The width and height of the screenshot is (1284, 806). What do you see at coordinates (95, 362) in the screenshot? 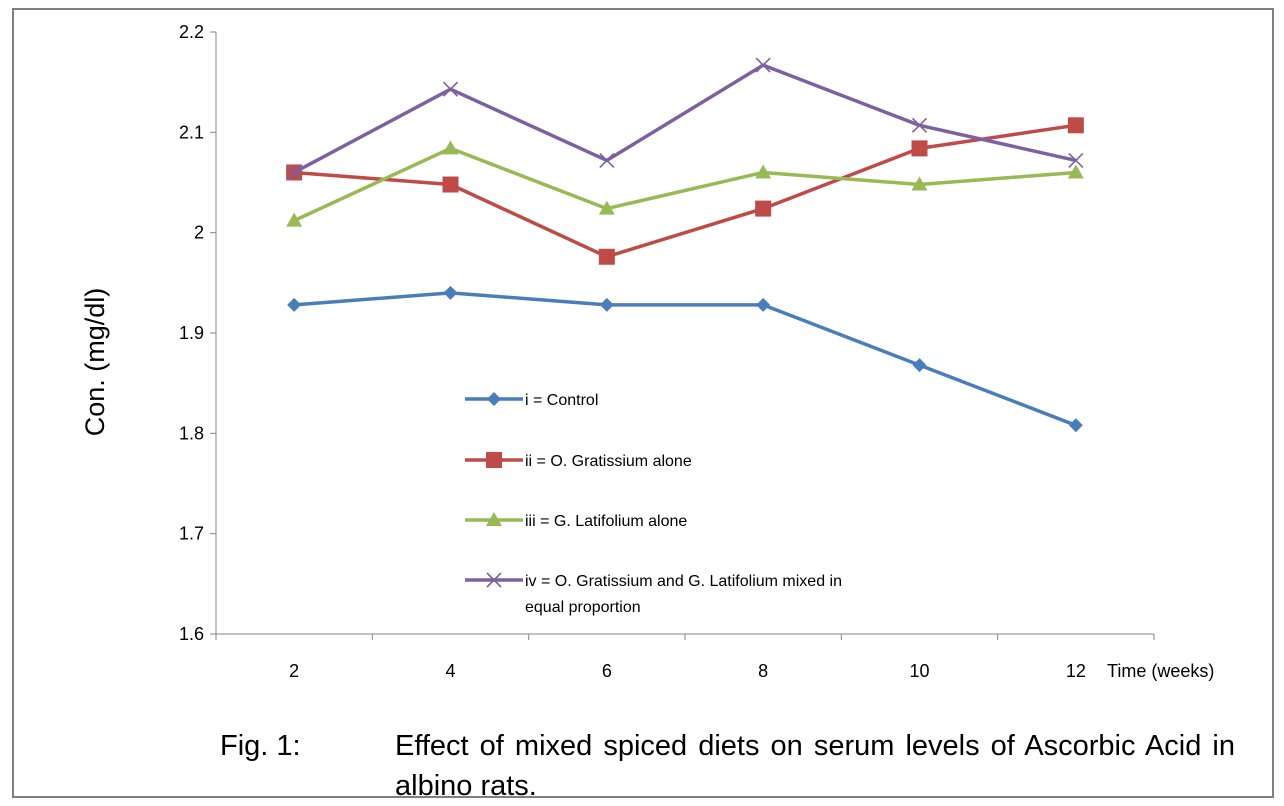
I see `y-axis-title: Con. (mg/dl)` at bounding box center [95, 362].